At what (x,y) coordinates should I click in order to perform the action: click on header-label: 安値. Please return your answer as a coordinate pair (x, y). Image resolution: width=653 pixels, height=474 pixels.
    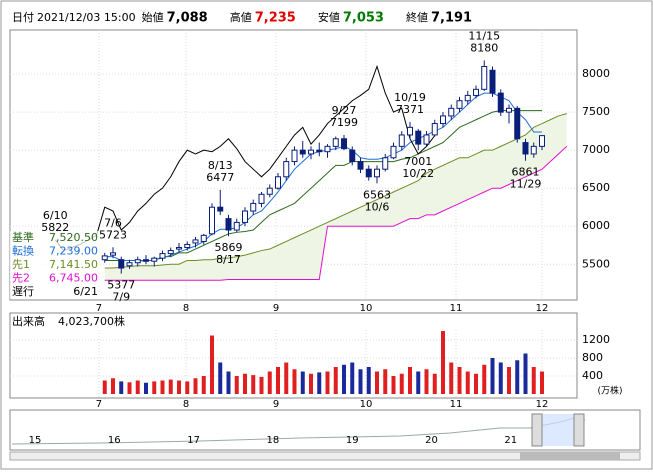
    Looking at the image, I should click on (329, 17).